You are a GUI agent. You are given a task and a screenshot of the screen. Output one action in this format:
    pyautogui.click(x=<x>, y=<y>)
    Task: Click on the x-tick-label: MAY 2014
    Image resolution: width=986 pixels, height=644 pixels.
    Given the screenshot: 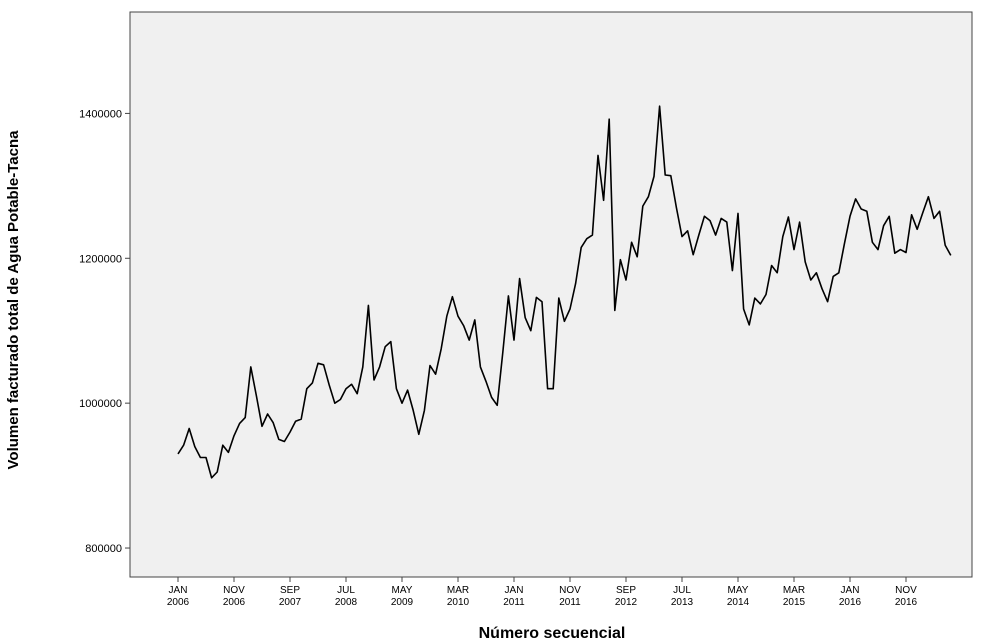 What is the action you would take?
    pyautogui.click(x=738, y=596)
    